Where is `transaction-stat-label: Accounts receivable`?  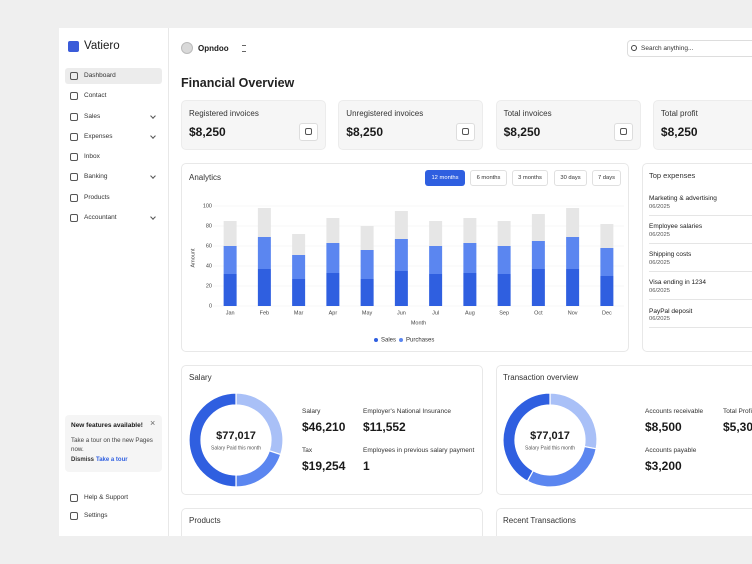
transaction-stat-label: Accounts receivable is located at coordinates (674, 412).